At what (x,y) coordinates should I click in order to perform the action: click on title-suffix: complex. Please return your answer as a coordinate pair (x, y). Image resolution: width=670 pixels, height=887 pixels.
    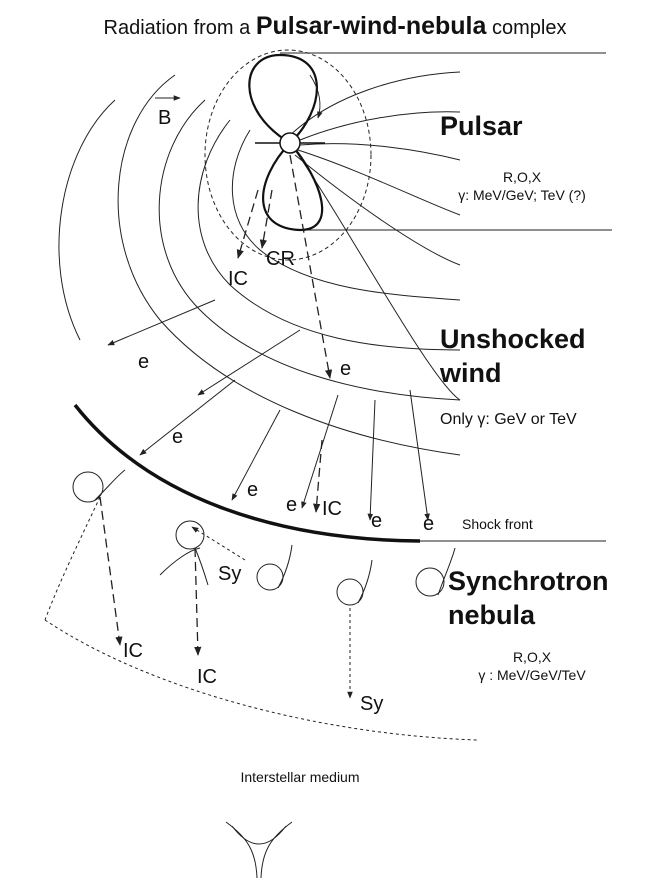
    Looking at the image, I should click on (529, 28).